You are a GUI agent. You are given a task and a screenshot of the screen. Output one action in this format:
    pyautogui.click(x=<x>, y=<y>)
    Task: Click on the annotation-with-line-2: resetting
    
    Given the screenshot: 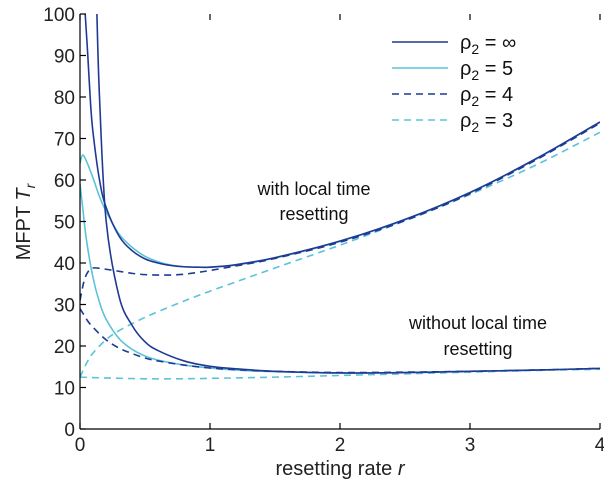 What is the action you would take?
    pyautogui.click(x=313, y=214)
    